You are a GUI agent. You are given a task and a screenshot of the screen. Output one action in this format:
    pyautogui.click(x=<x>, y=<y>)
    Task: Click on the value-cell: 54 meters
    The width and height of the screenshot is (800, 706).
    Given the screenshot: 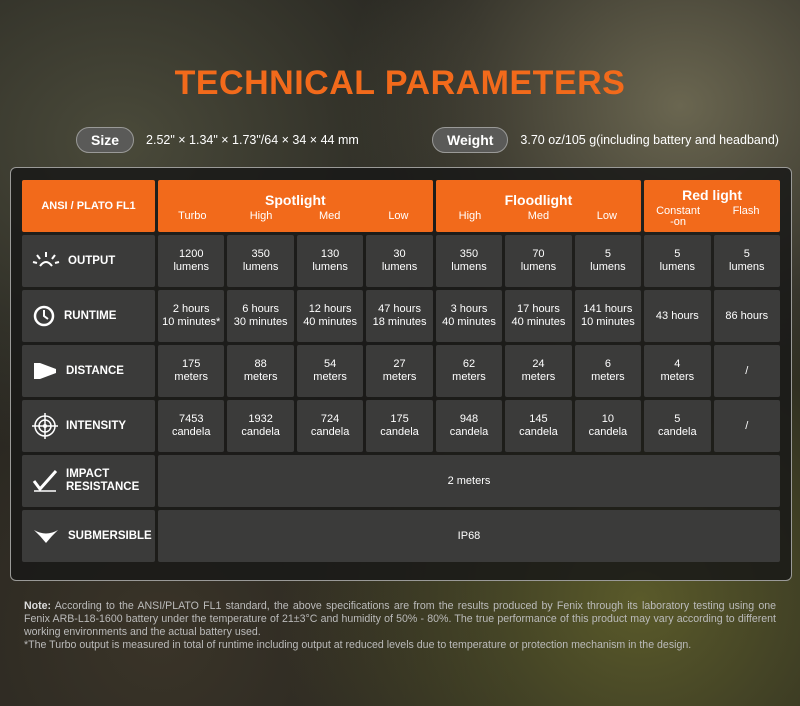 What is the action you would take?
    pyautogui.click(x=330, y=371)
    